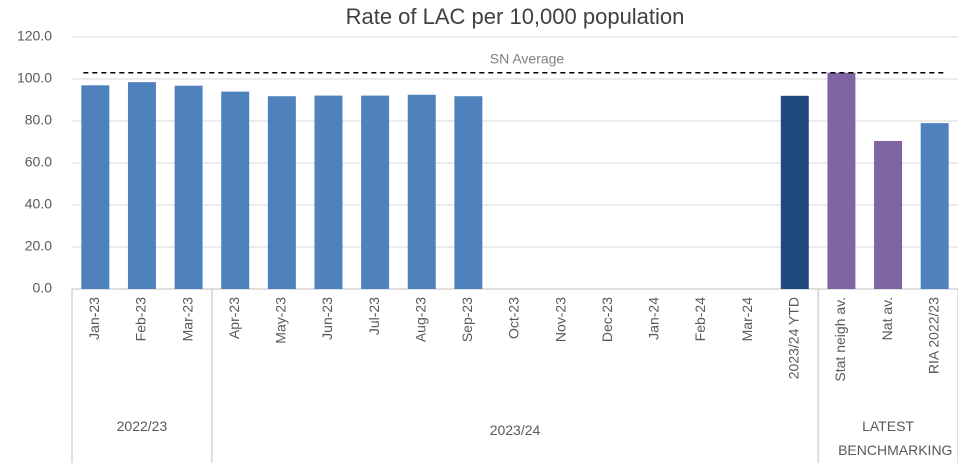  Describe the element at coordinates (94, 318) in the screenshot. I see `x-tick-label: Jan-23` at that location.